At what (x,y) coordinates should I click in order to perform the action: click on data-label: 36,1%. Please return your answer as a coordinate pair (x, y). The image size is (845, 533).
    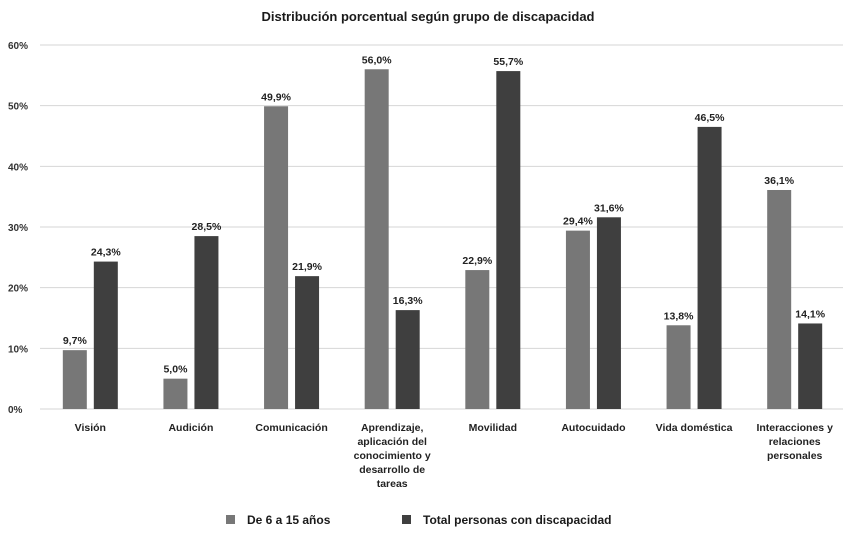
    Looking at the image, I should click on (779, 181).